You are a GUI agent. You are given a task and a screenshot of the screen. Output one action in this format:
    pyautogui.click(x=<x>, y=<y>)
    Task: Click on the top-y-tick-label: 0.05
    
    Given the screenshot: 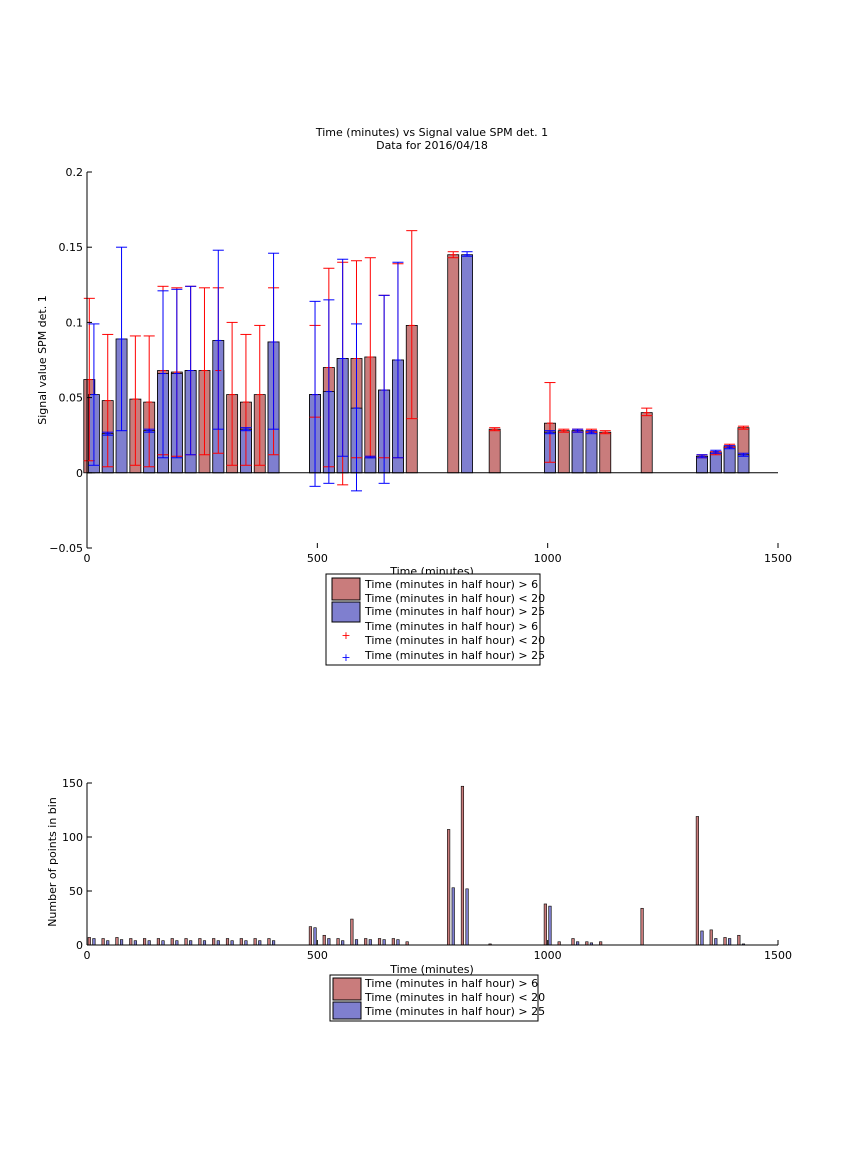 What is the action you would take?
    pyautogui.click(x=71, y=398)
    